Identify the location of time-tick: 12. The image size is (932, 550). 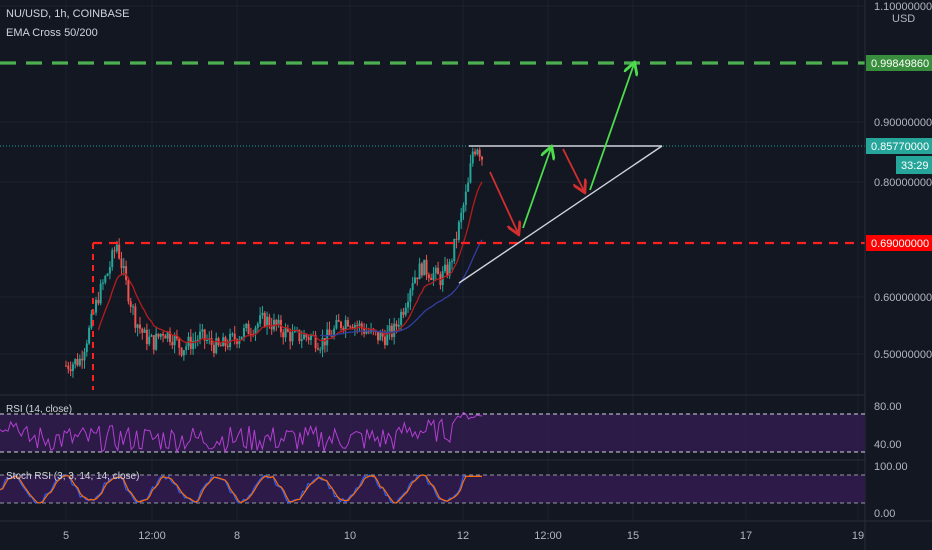
(463, 536).